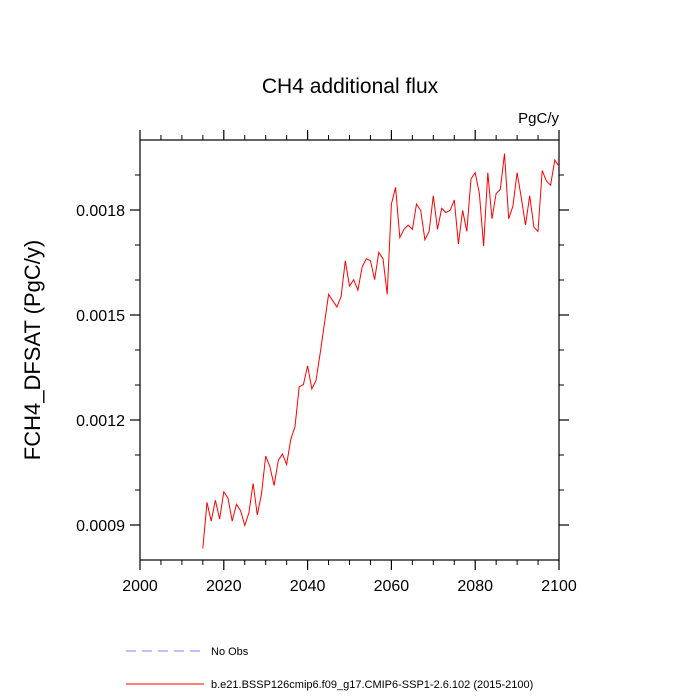 The image size is (700, 700). I want to click on x-tick-label: 2040, so click(308, 586).